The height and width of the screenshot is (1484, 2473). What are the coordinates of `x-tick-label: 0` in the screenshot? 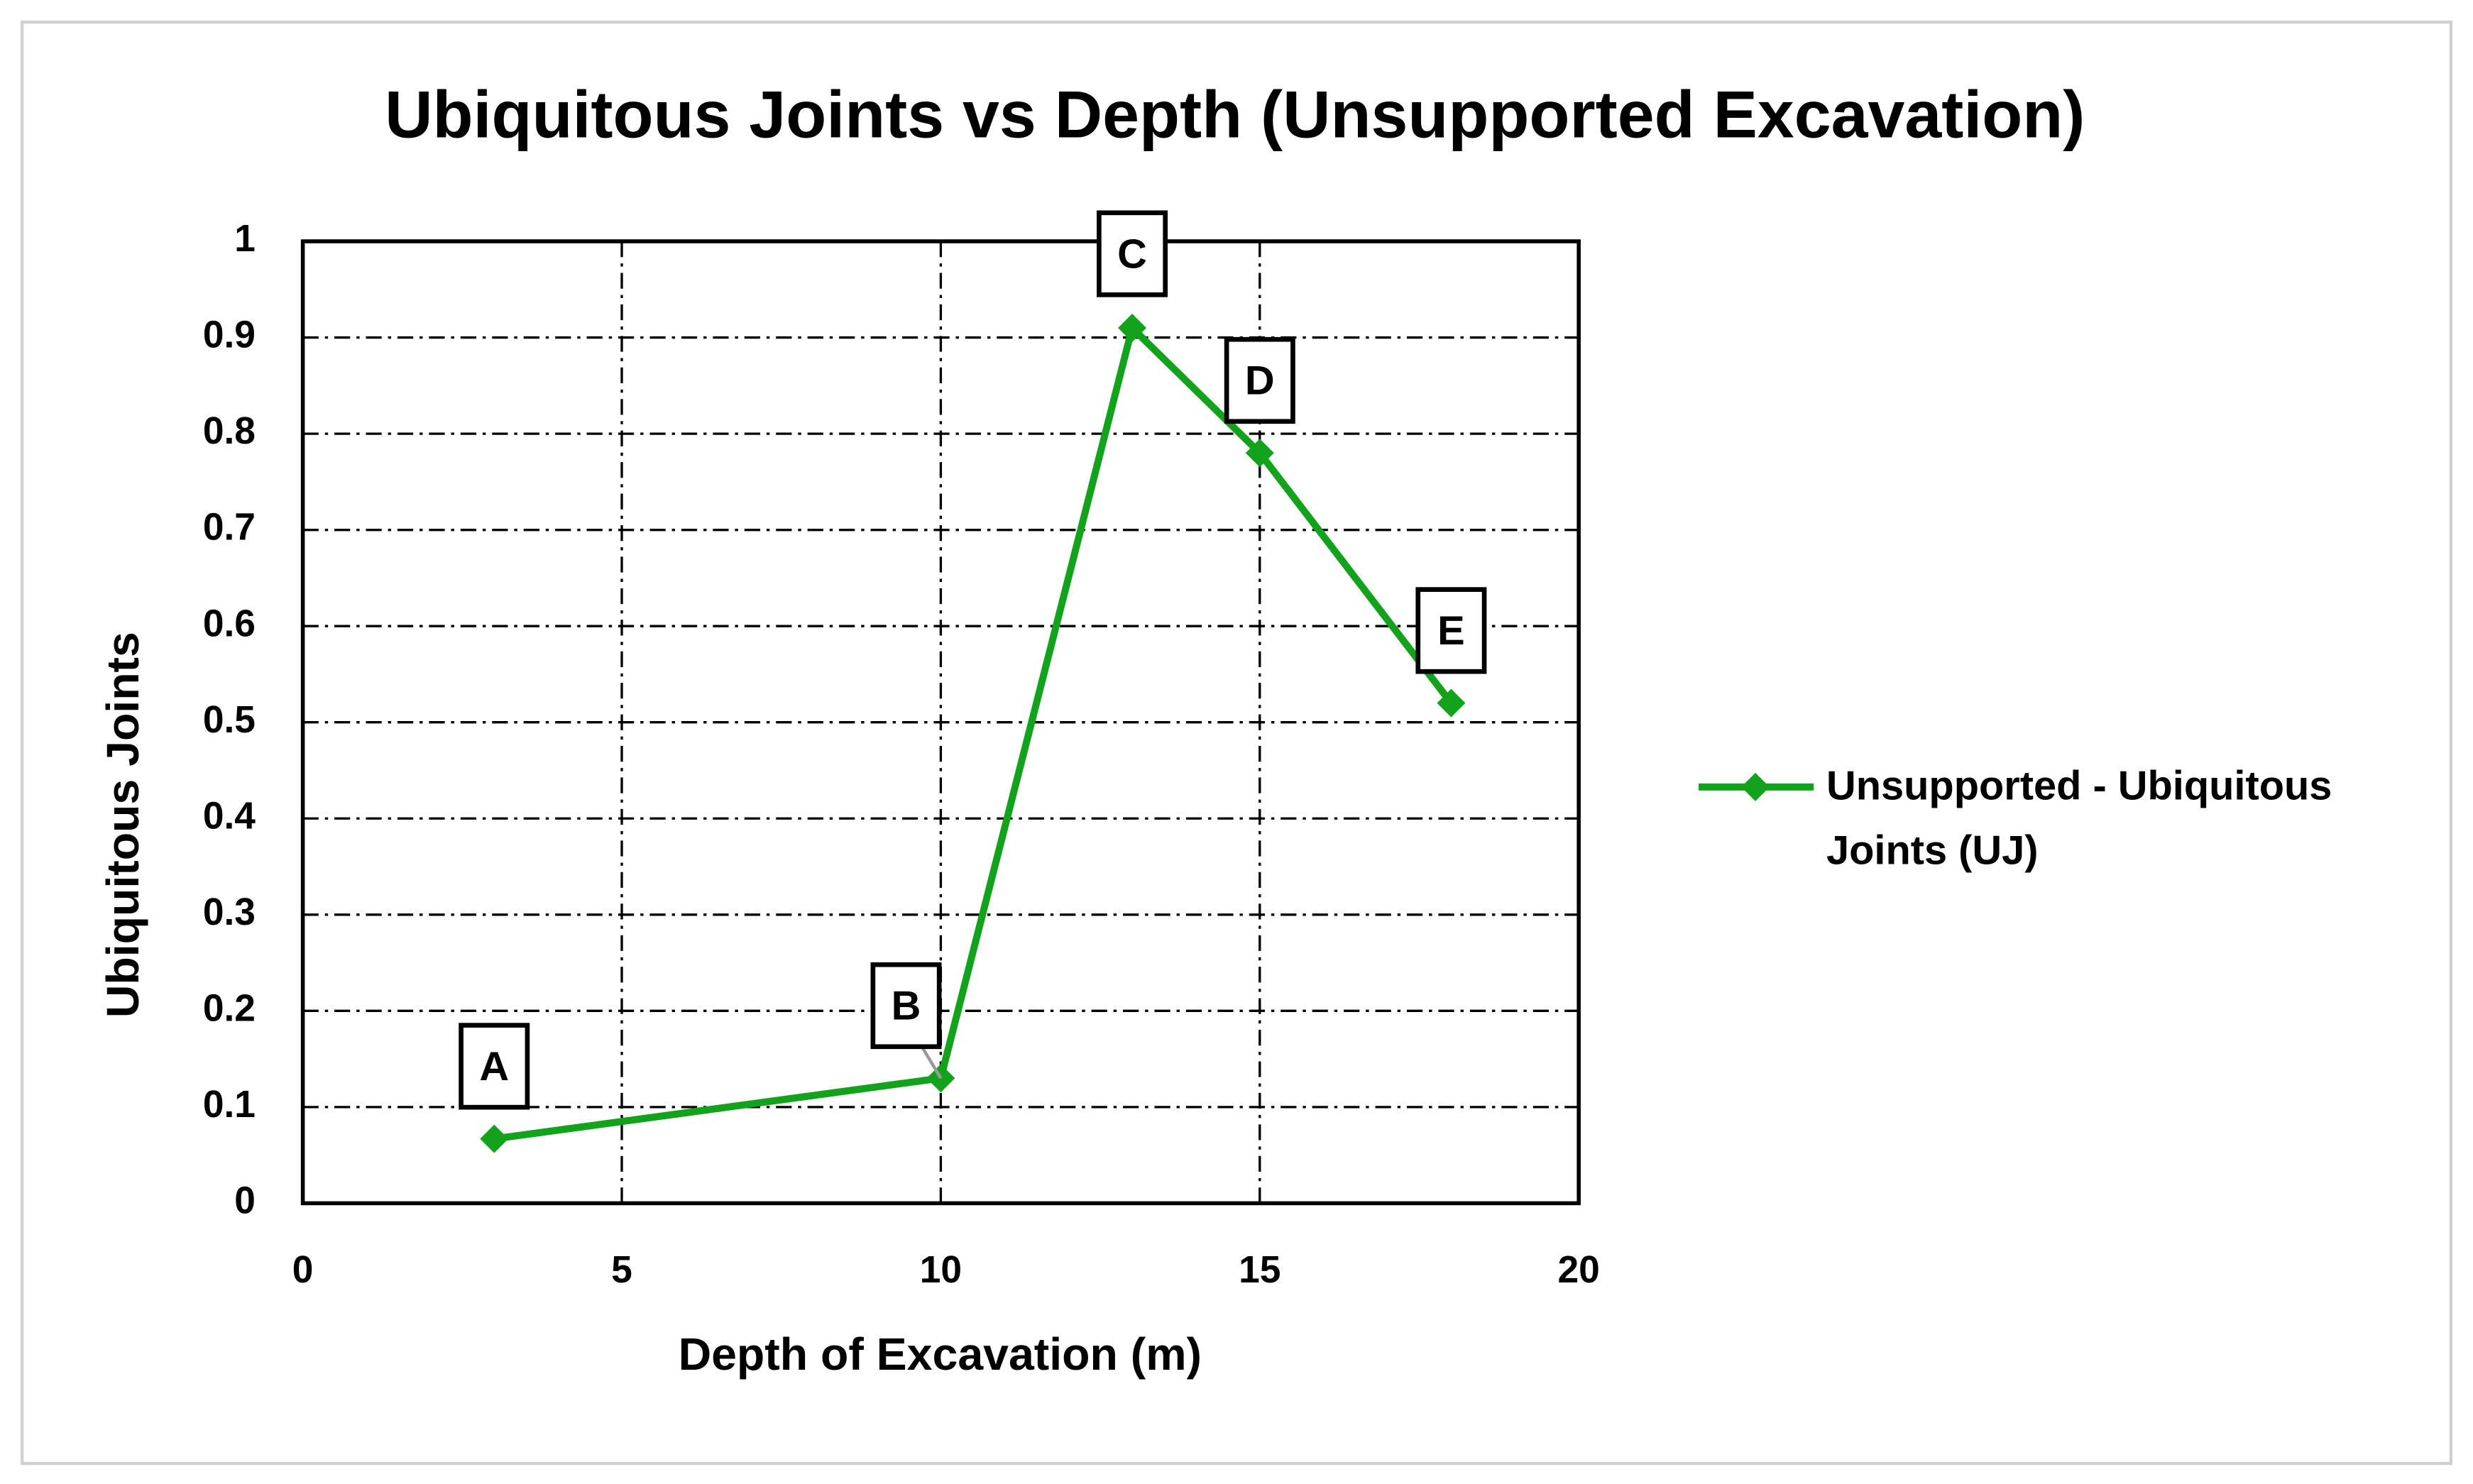 It's located at (303, 1270).